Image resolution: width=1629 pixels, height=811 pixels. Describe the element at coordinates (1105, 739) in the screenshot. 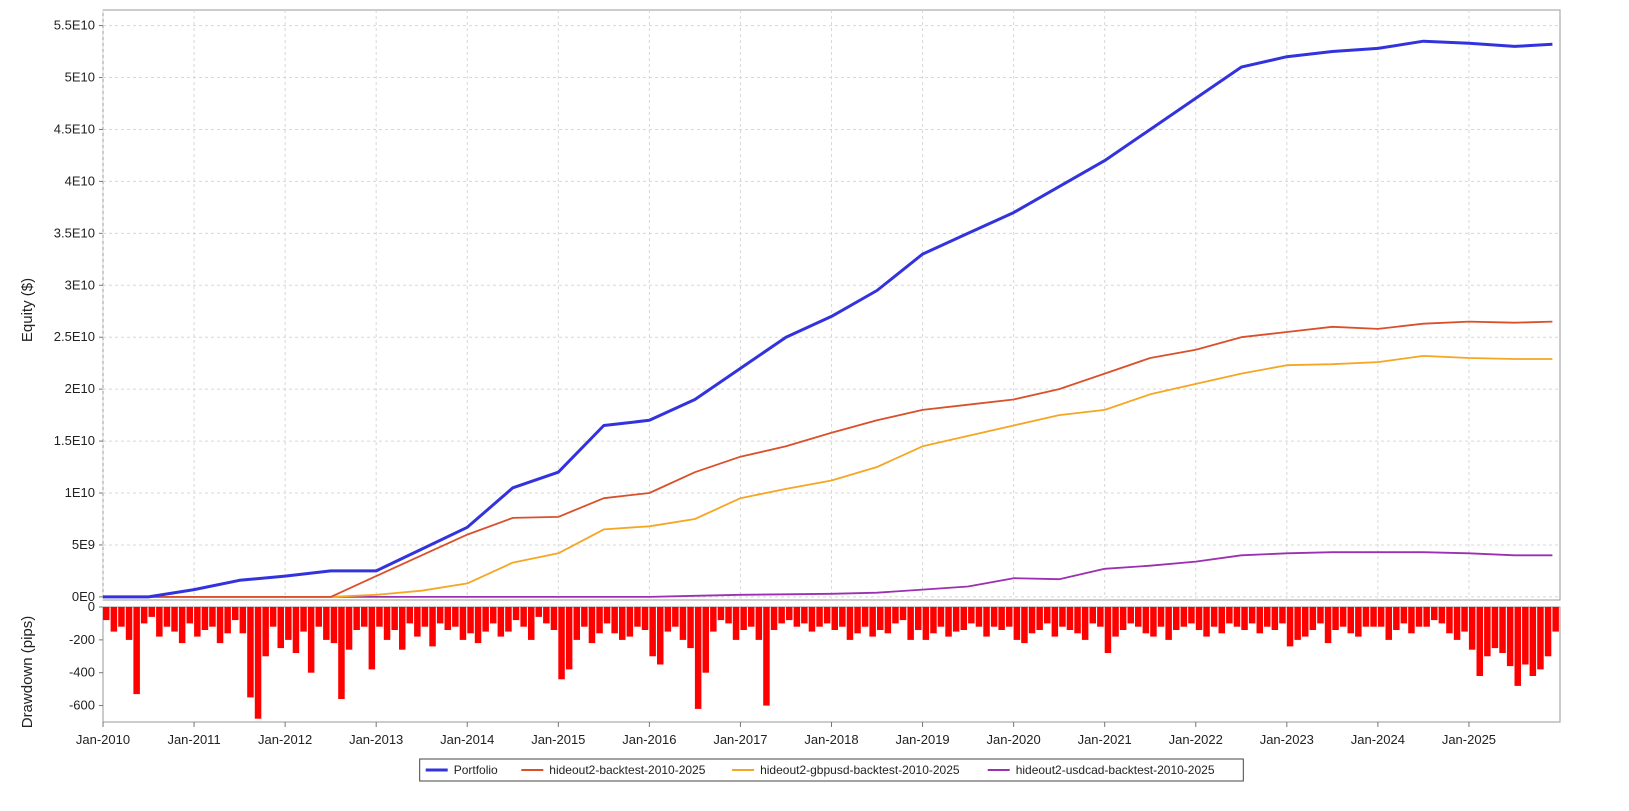

I see `x-axis-tick-label: Jan-2021` at that location.